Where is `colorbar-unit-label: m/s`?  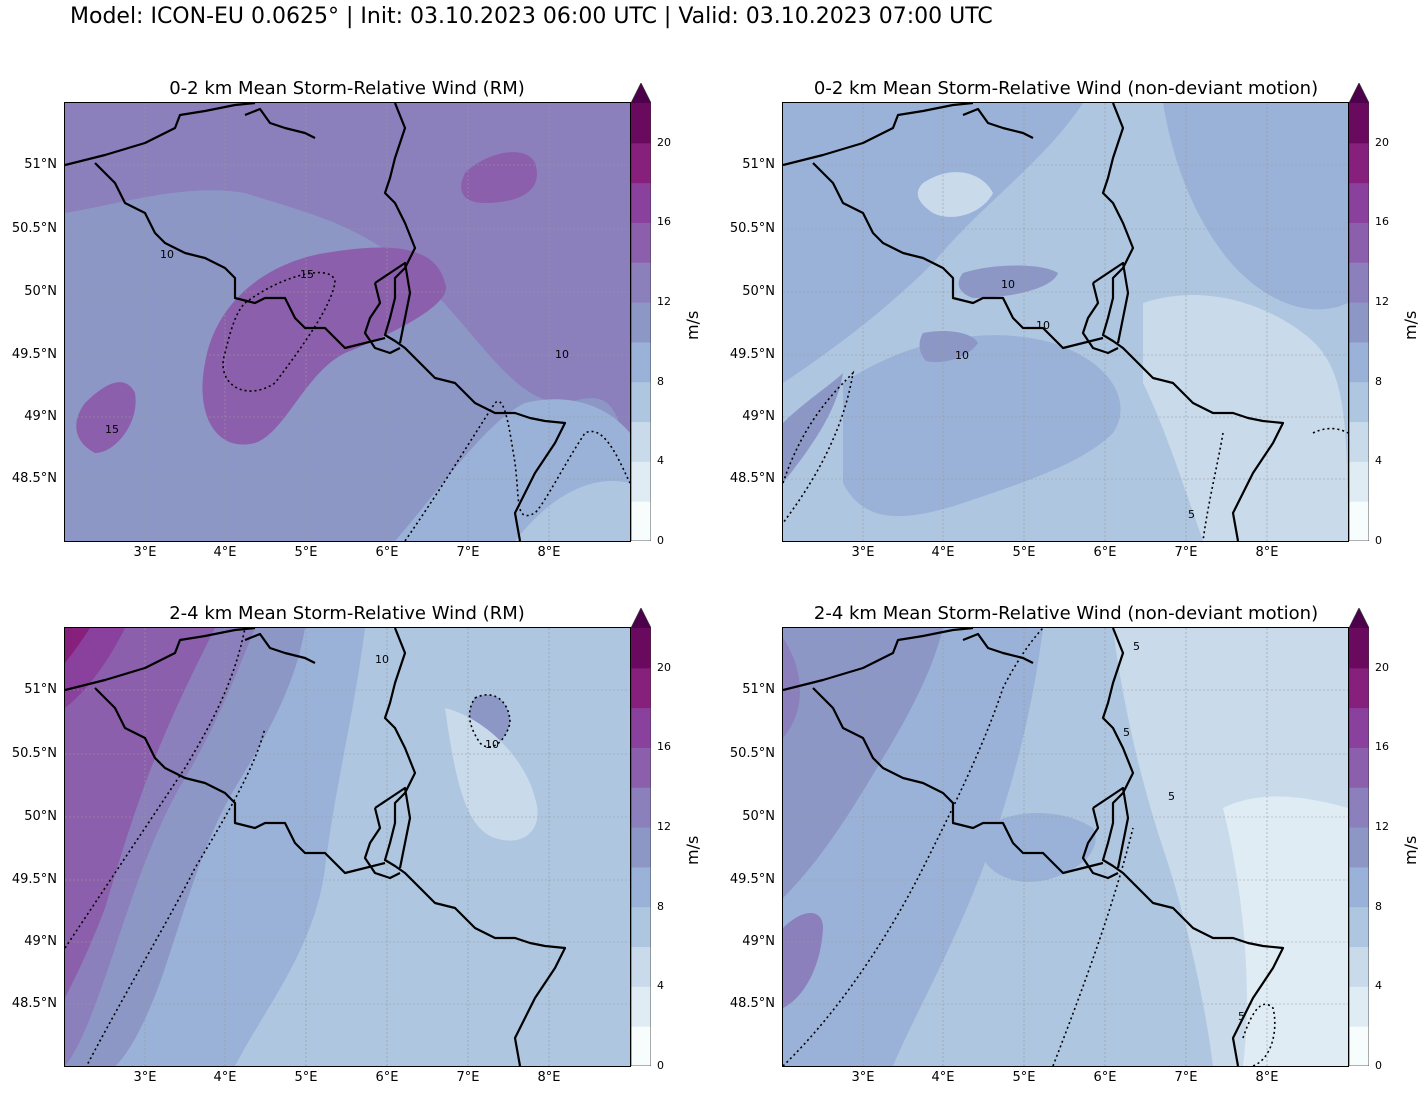 colorbar-unit-label: m/s is located at coordinates (692, 850).